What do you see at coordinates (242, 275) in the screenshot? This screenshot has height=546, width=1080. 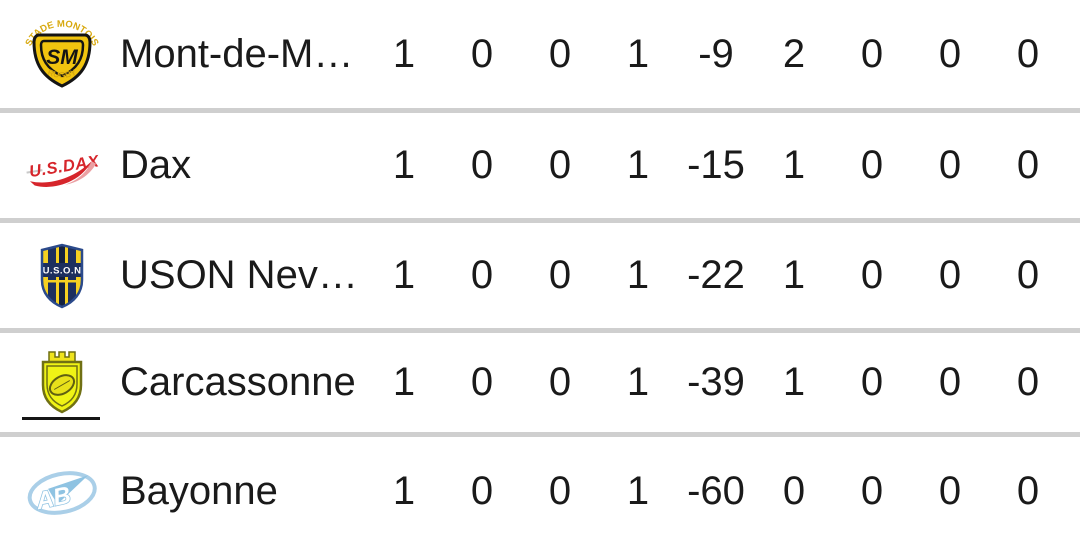 I see `team-name: USON Nevers` at bounding box center [242, 275].